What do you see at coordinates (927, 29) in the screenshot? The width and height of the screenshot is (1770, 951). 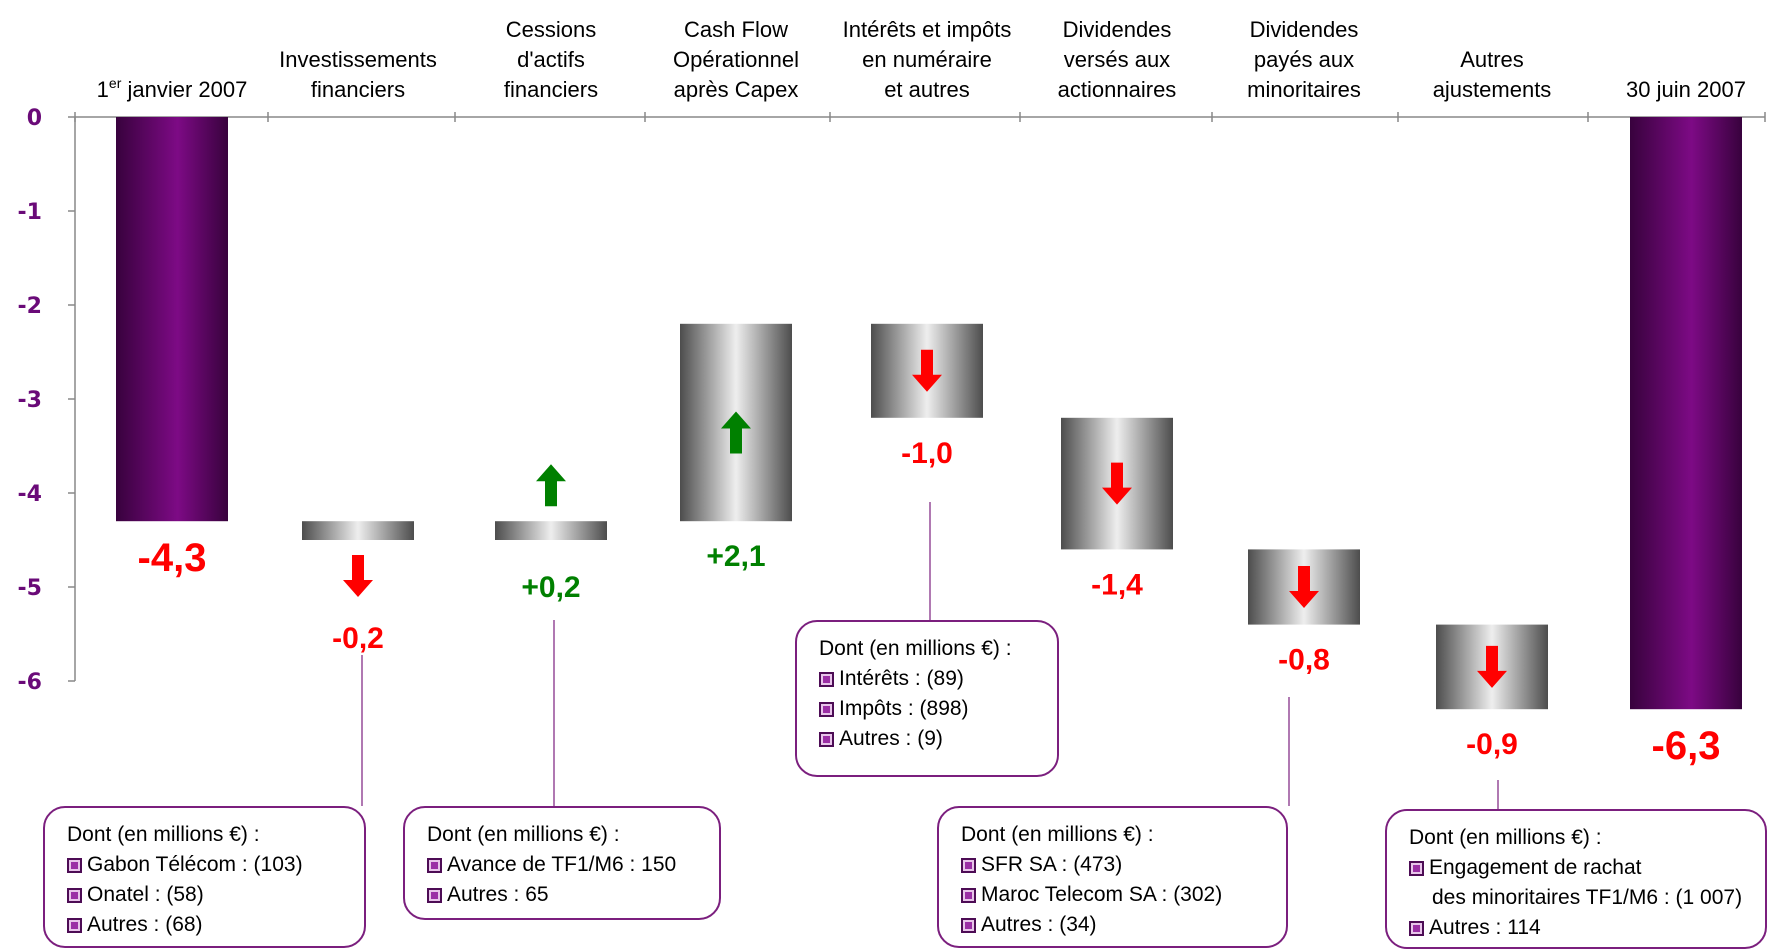 I see `category-label: Intérêts et impôts` at bounding box center [927, 29].